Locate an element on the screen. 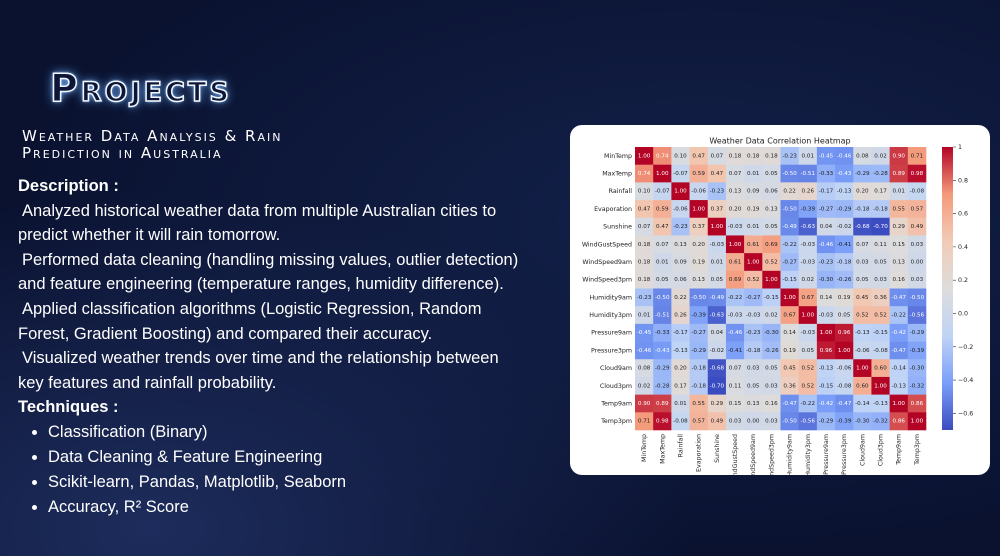 This screenshot has height=556, width=1000. description-line: predict whether it will rain tomorrow. is located at coordinates (149, 235).